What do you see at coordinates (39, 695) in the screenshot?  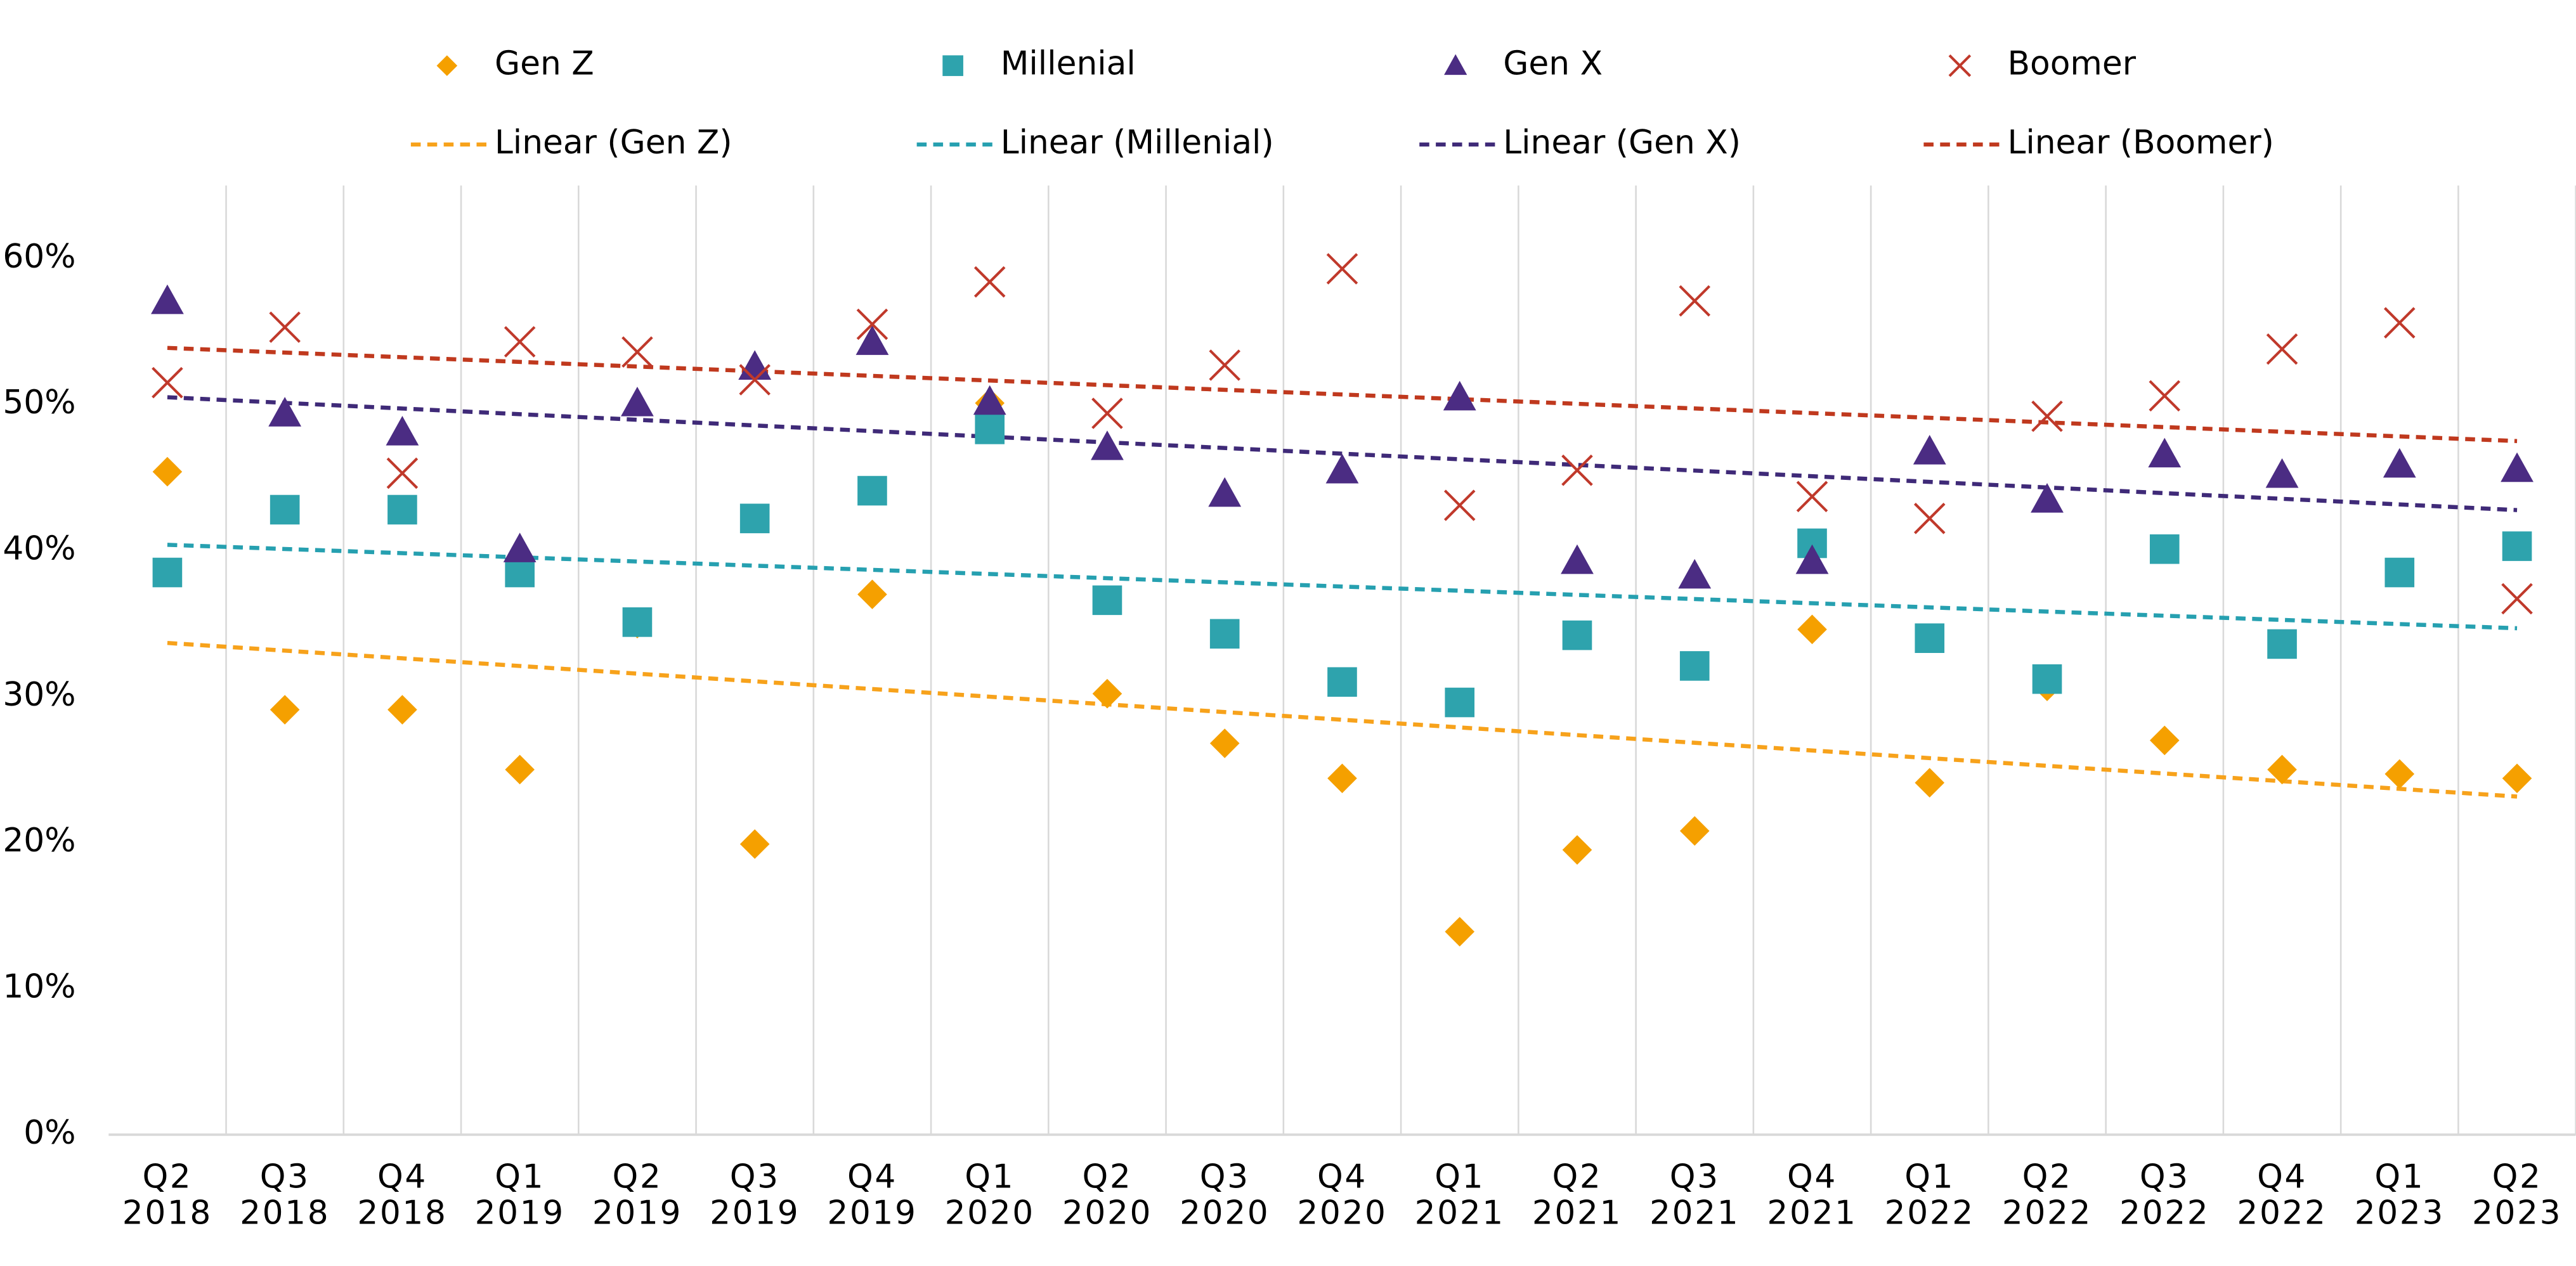 I see `y-tick-label: 30%` at bounding box center [39, 695].